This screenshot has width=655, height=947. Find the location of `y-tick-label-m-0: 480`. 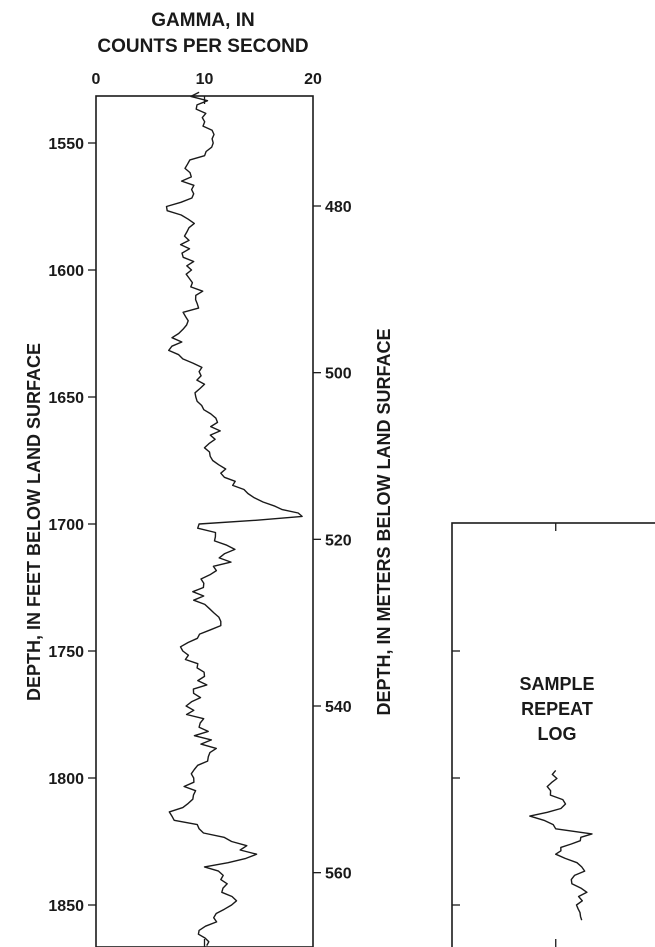

y-tick-label-m-0: 480 is located at coordinates (338, 207).